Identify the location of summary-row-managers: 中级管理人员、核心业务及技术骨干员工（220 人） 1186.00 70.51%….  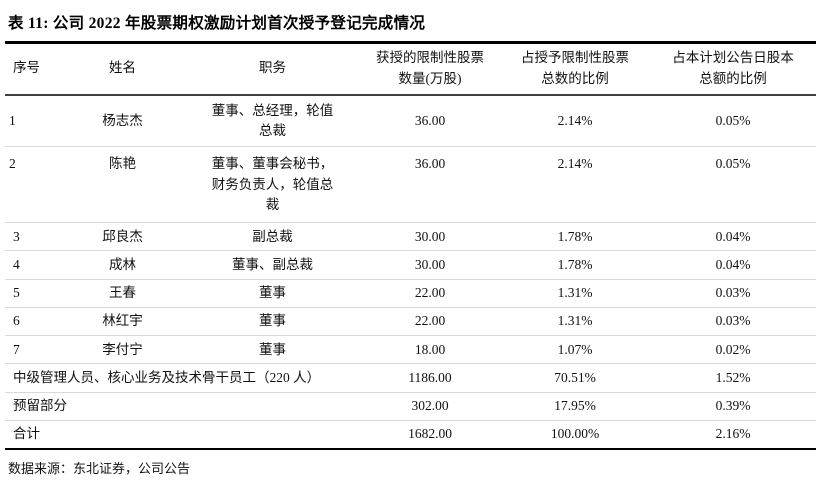
(410, 378).